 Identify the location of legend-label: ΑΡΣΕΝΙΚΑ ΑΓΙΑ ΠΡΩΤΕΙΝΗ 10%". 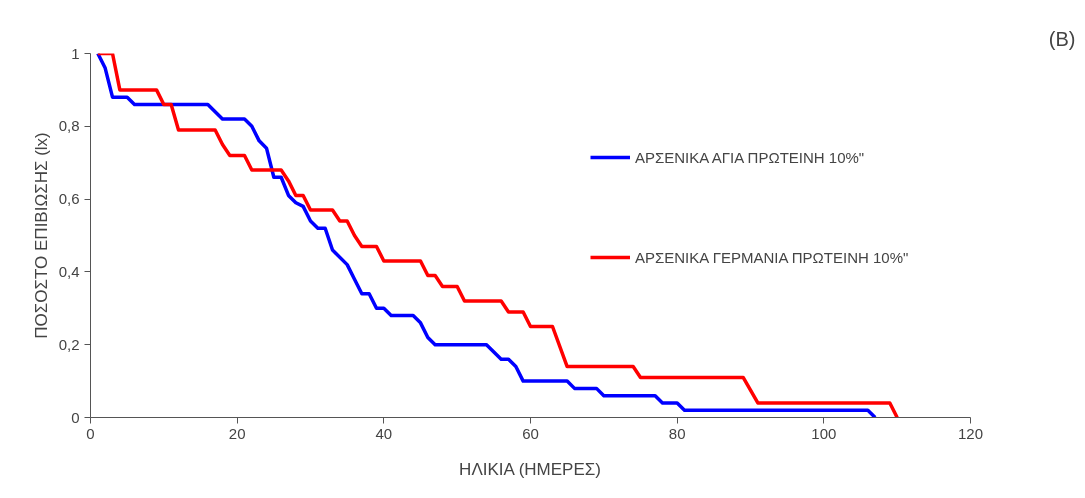
(750, 157).